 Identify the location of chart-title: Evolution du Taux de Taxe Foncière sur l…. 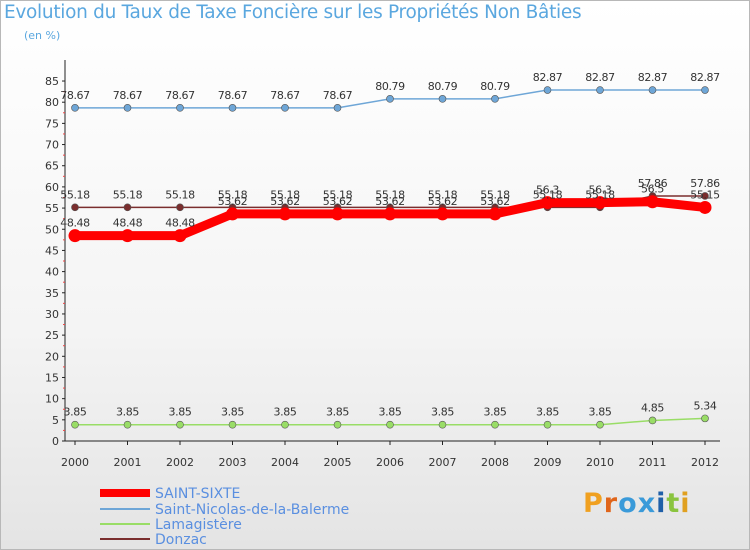
(293, 12).